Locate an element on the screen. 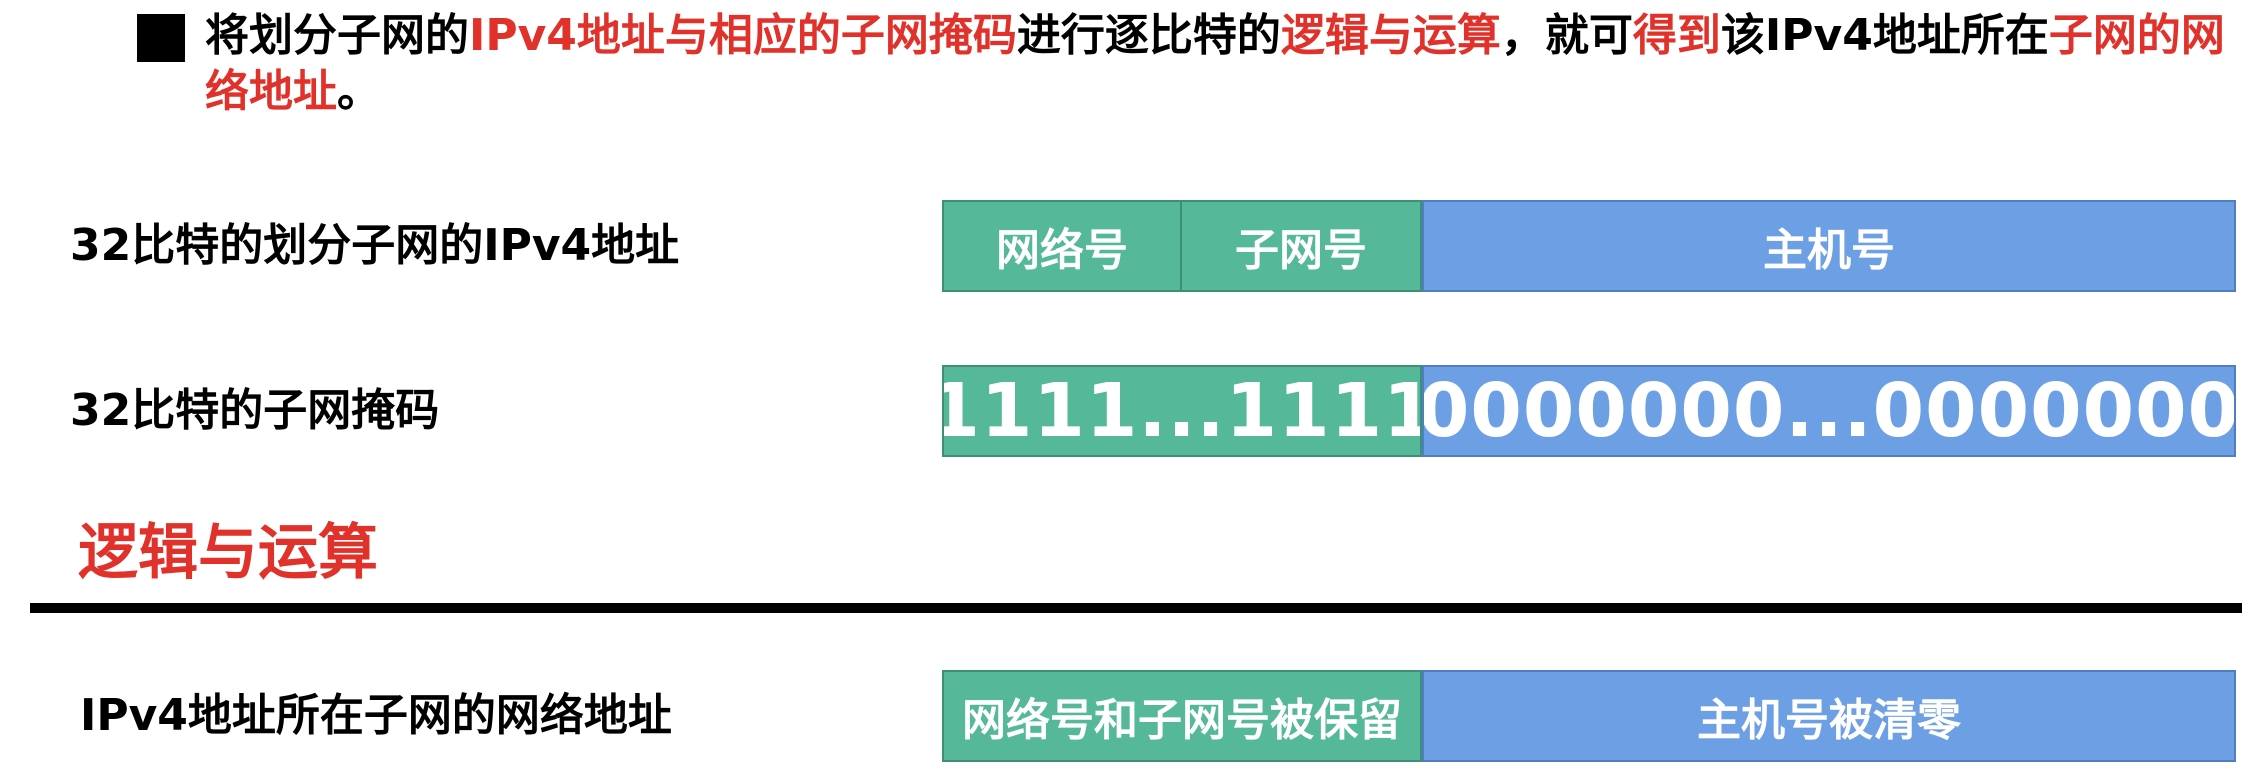 The height and width of the screenshot is (780, 2252). intro-highlight-ipv4-mask: IPv4地址与相应的子网掩码 is located at coordinates (743, 35).